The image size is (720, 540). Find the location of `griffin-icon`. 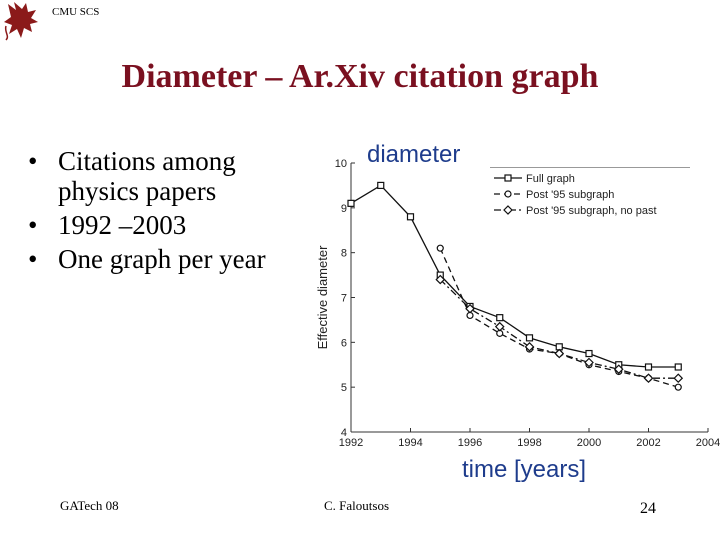

griffin-icon is located at coordinates (21, 21).